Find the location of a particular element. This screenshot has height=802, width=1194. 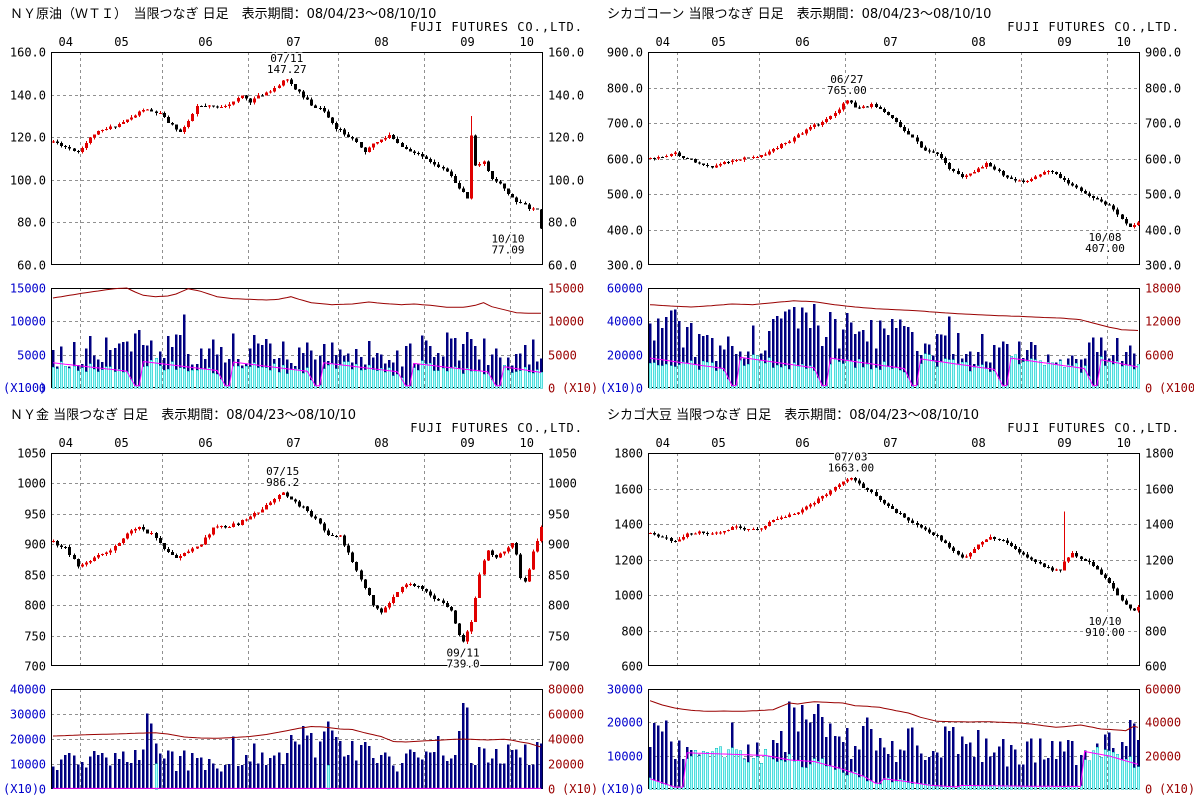

price-axis-label-left: 750 is located at coordinates (35, 637).